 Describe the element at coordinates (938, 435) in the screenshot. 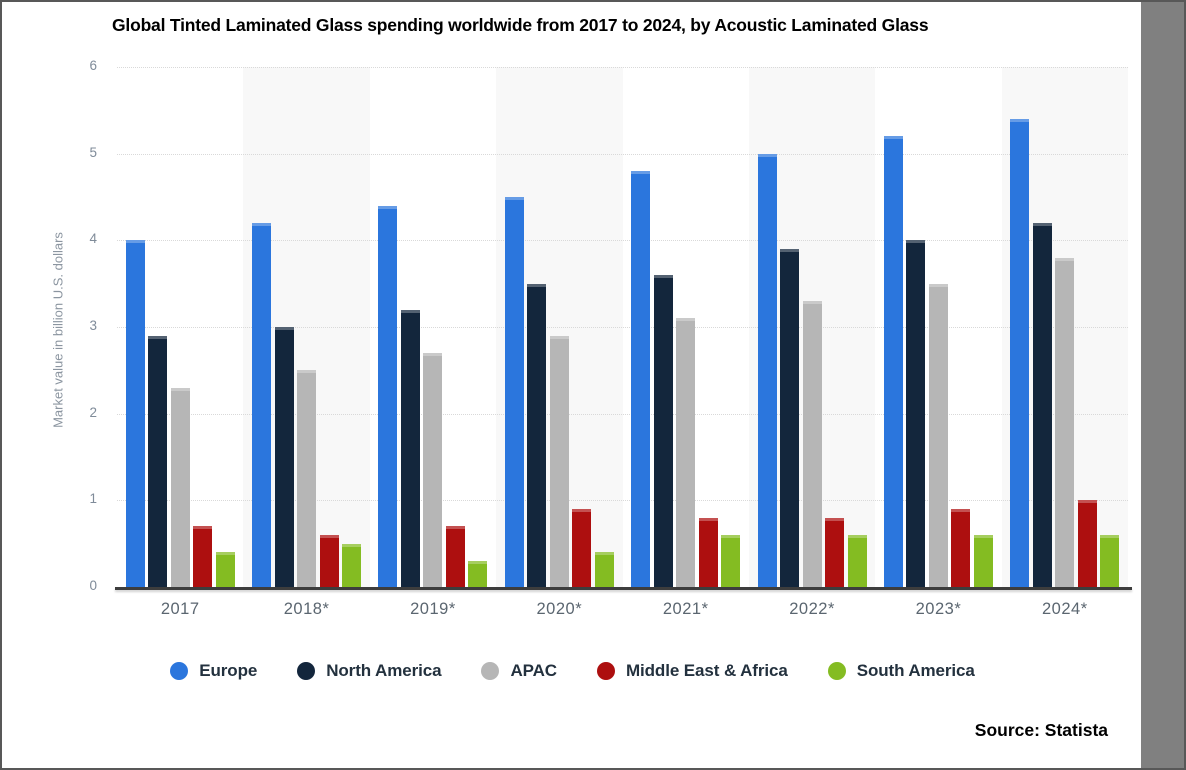

I see `bar-apac-2023` at that location.